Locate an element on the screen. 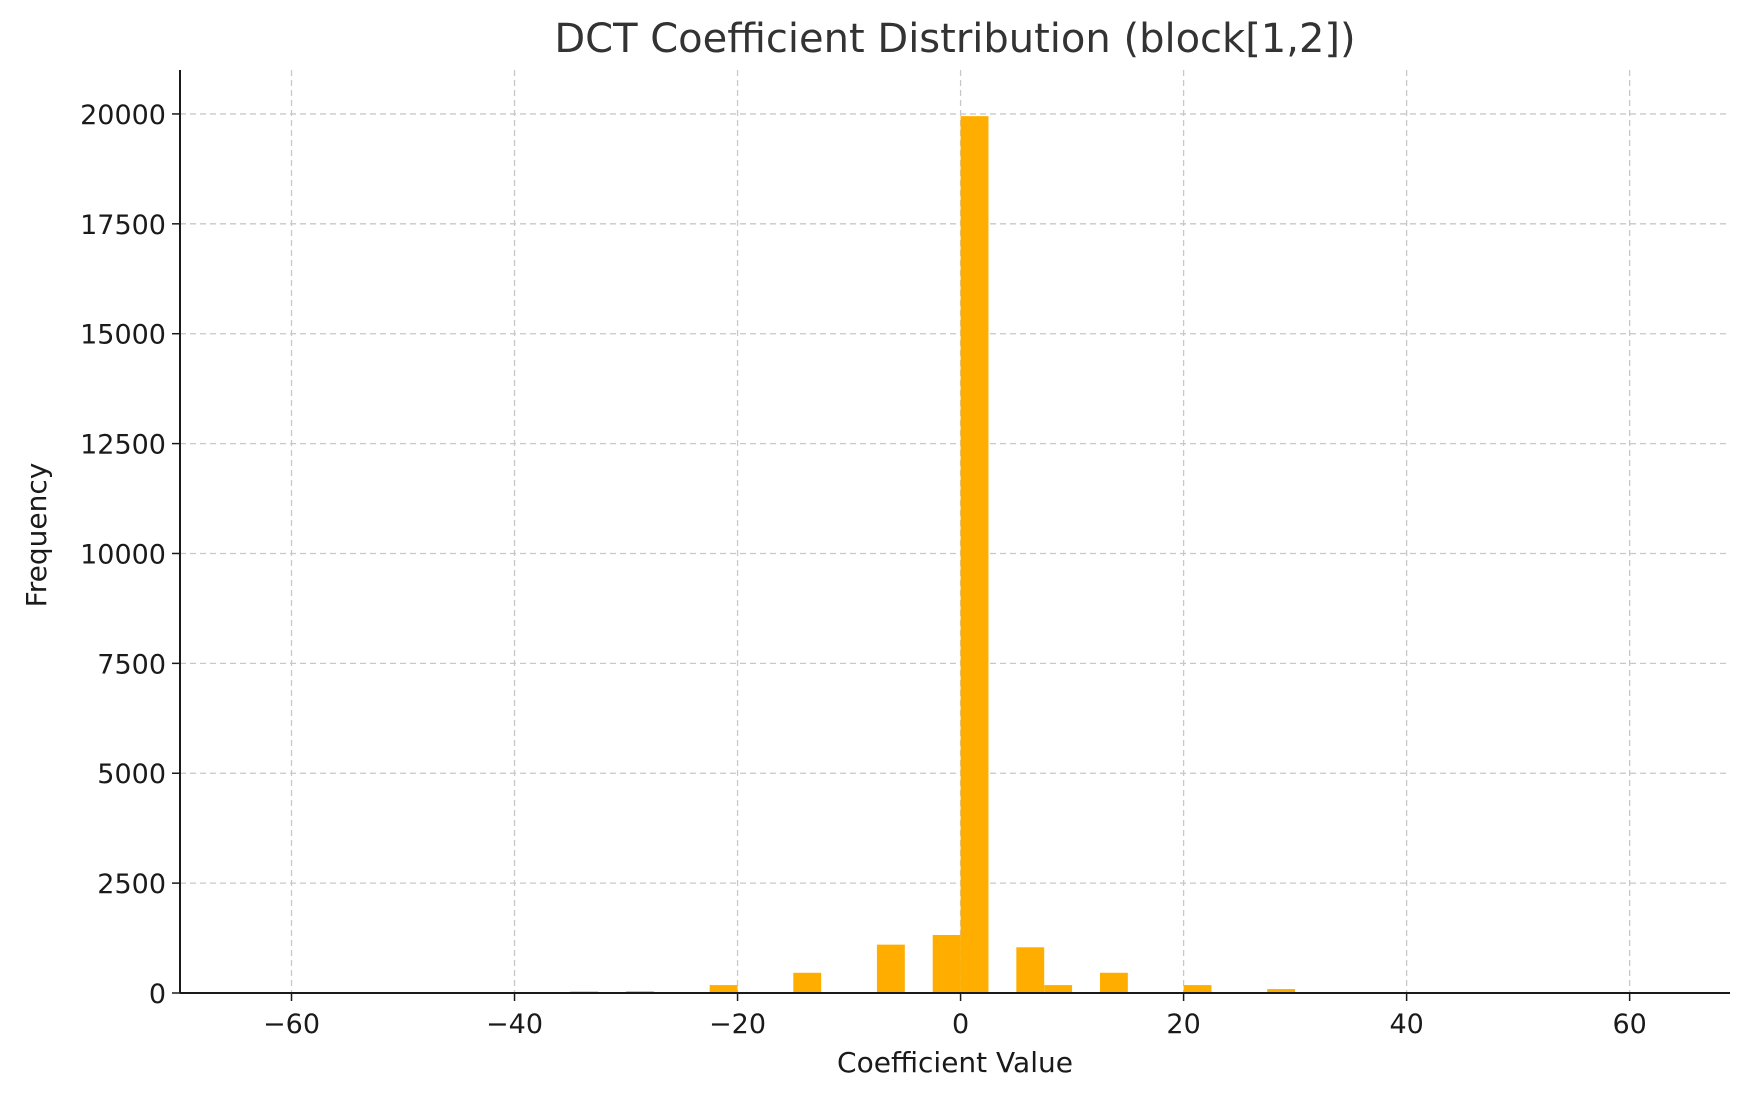 This screenshot has height=1101, width=1750. y-ticks: 0 2500 5000 7500 10000 12500 15000 17500 20000 is located at coordinates (130, 555).